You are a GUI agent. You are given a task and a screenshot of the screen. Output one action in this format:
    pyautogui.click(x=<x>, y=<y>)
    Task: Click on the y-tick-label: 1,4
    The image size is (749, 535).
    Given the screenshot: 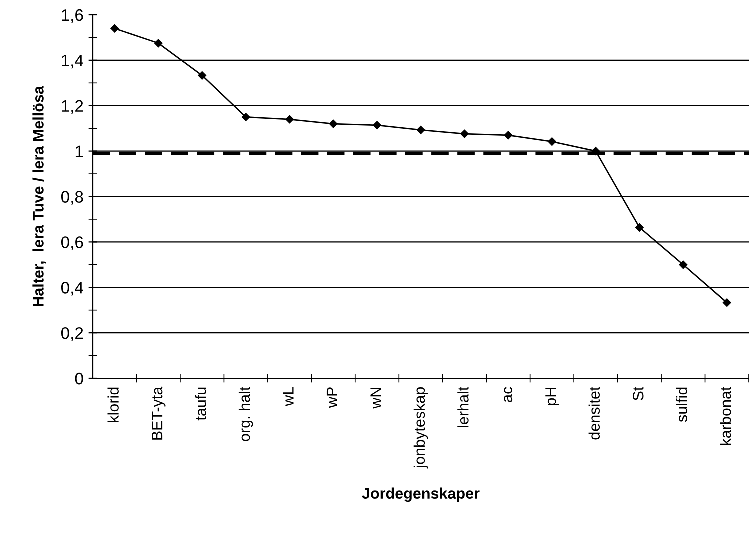 What is the action you would take?
    pyautogui.click(x=73, y=62)
    